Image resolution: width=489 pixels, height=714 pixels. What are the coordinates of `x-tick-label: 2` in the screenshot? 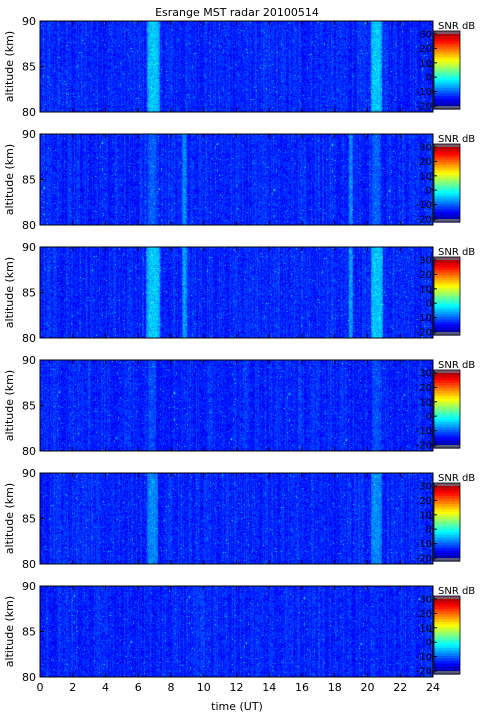 It's located at (72, 687).